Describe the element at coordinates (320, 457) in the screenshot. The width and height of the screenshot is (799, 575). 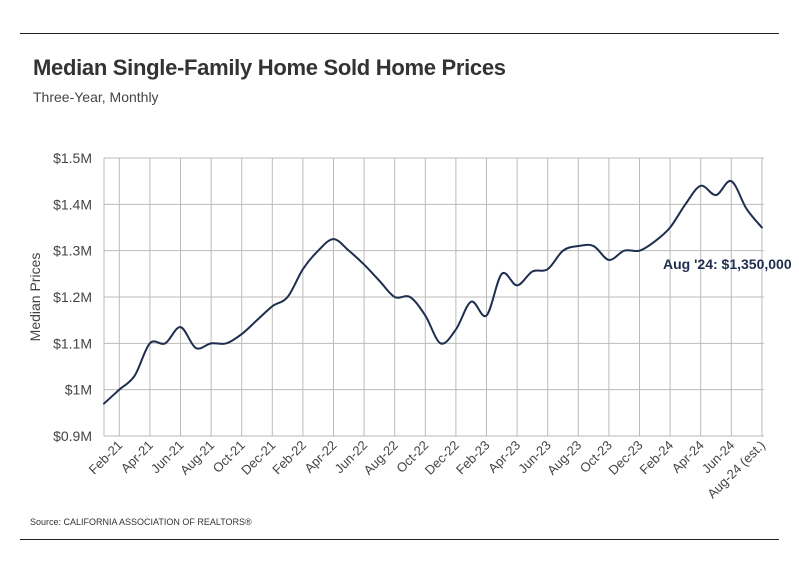
I see `x-tick-label: Apr-22` at that location.